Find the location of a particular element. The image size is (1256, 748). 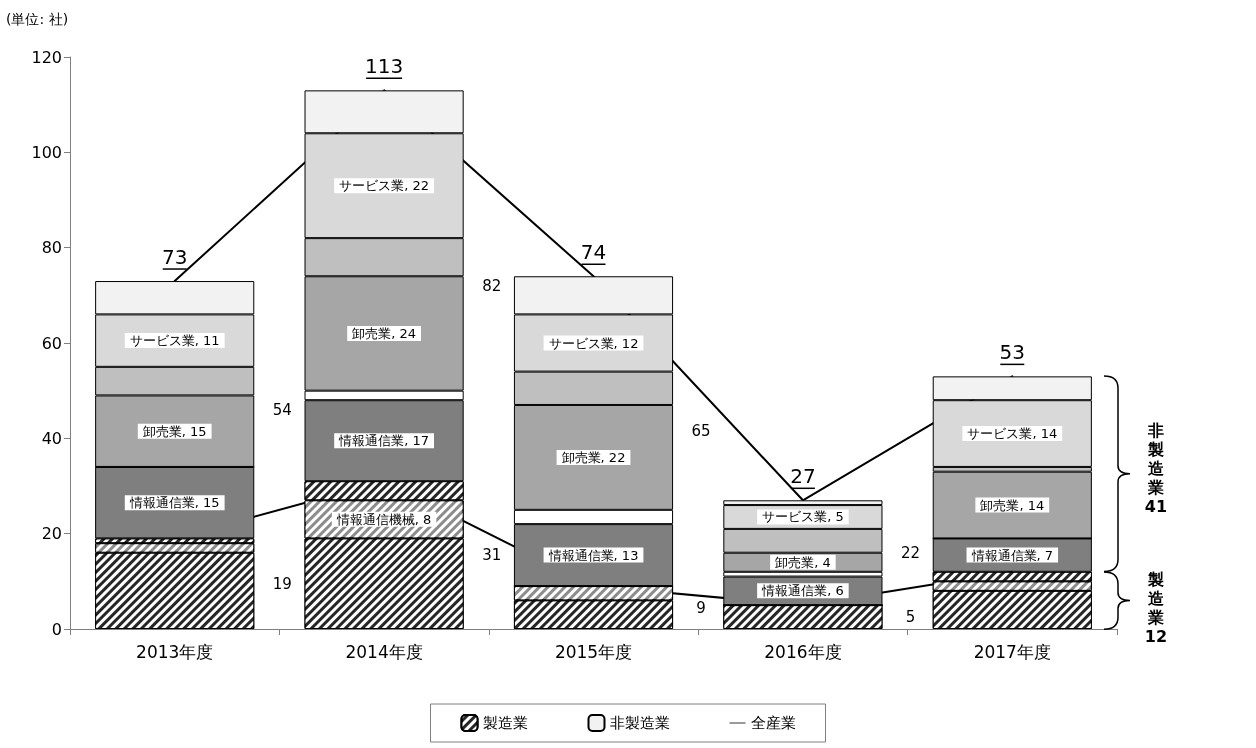

x-tick-label: 2015年度 is located at coordinates (593, 651).